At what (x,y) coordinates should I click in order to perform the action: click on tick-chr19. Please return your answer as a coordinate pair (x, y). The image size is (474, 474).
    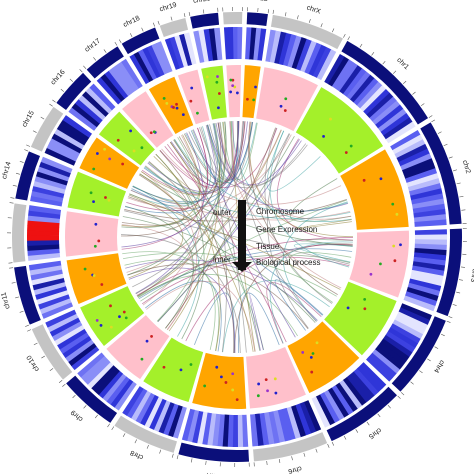
    Looking at the image, I should click on (171, 18).